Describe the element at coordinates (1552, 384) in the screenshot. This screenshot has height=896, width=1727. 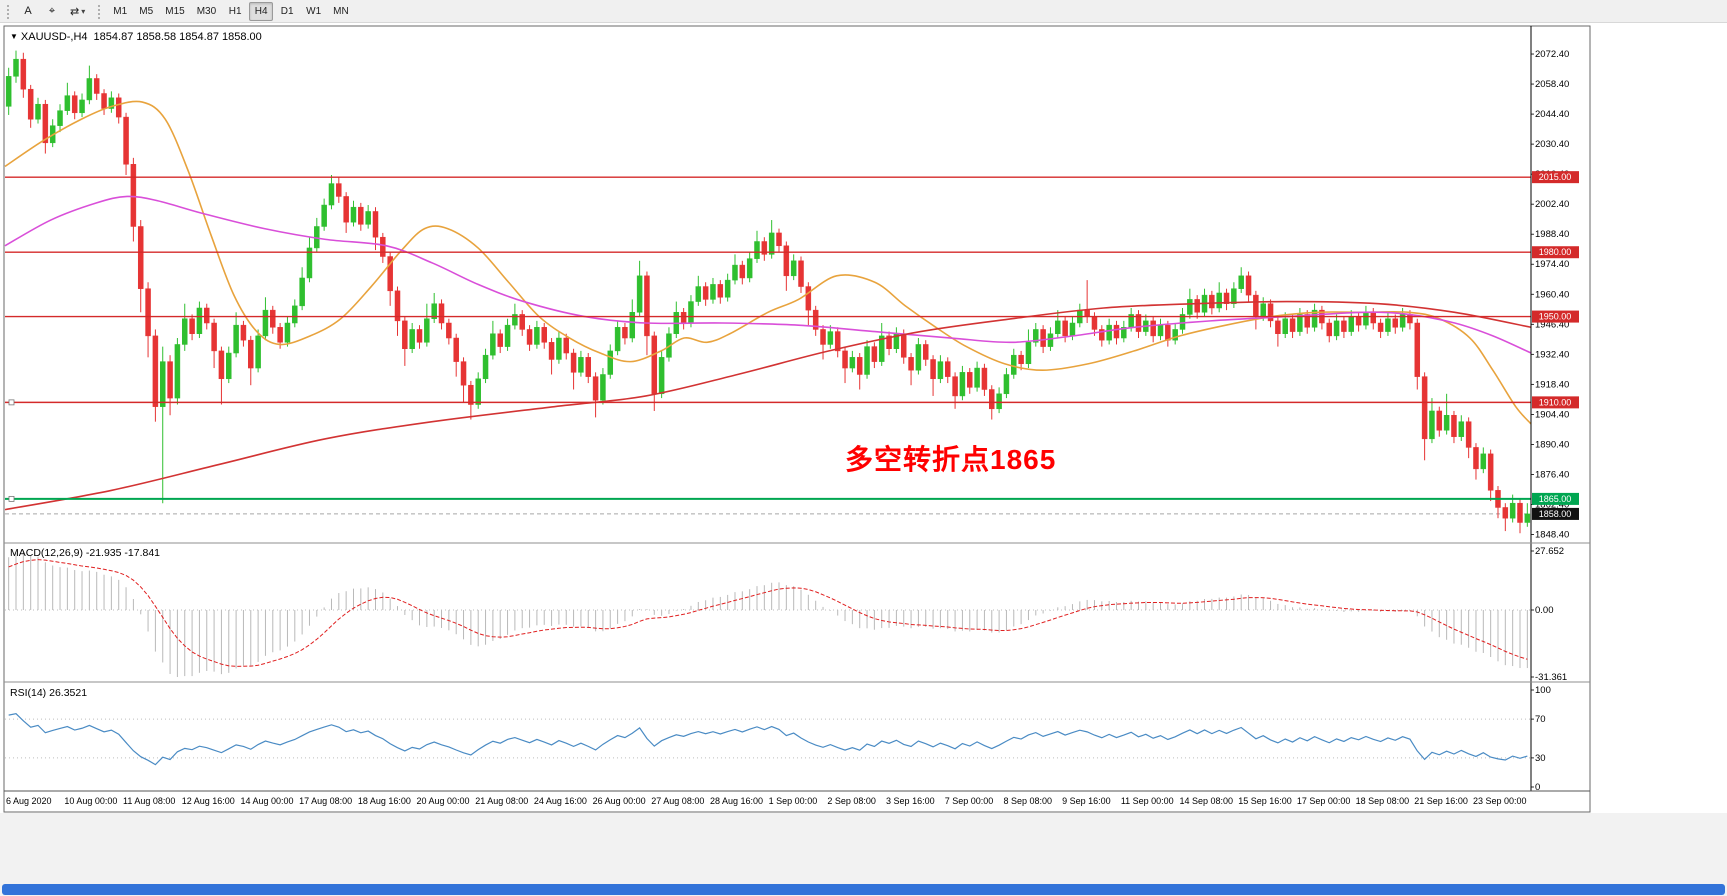
I see `price-axis-label: 1918.40` at that location.